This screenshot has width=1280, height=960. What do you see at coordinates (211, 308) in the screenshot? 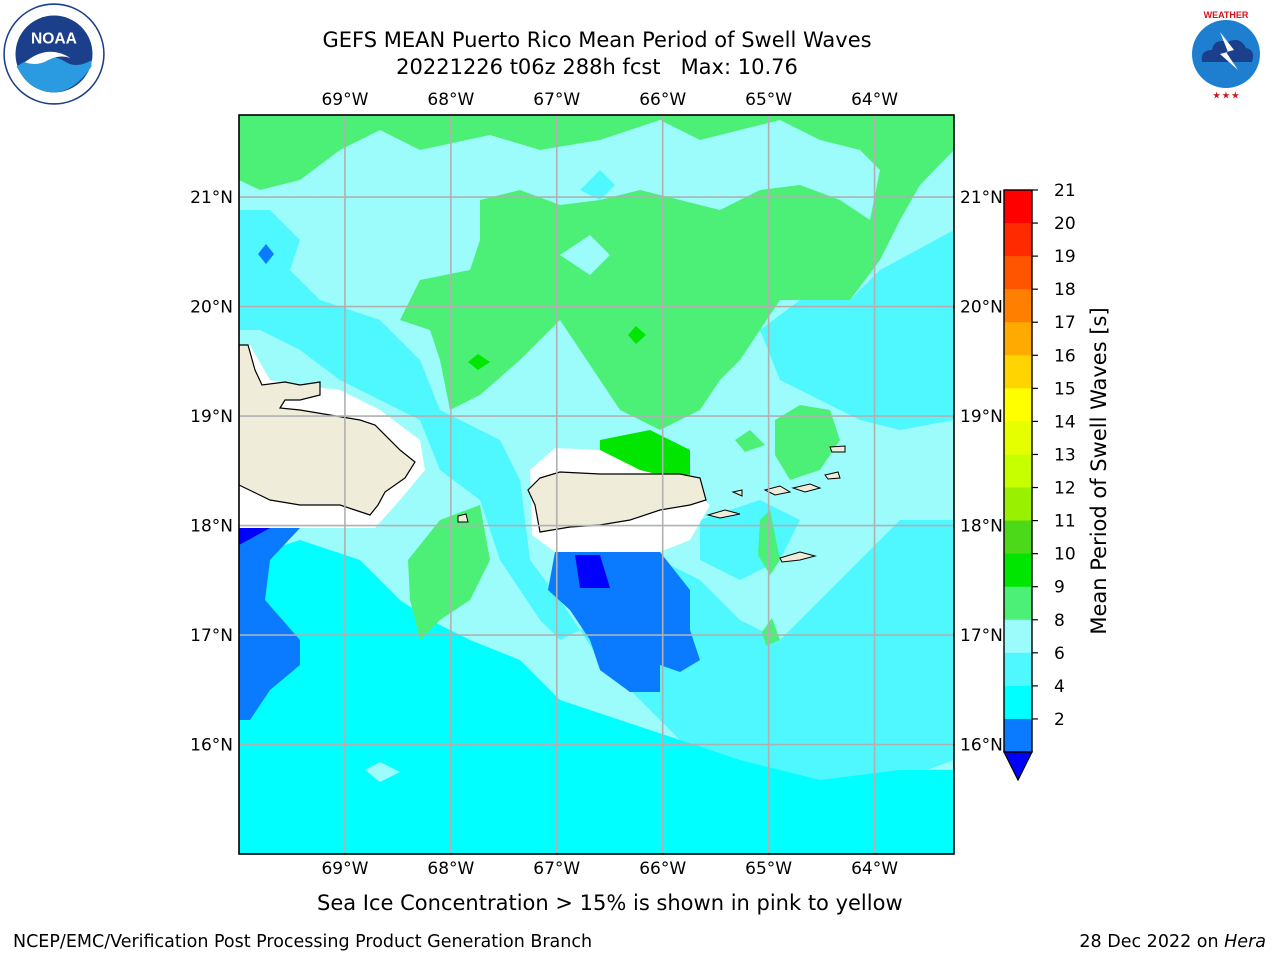
I see `lat-label-left: 20°N` at bounding box center [211, 308].